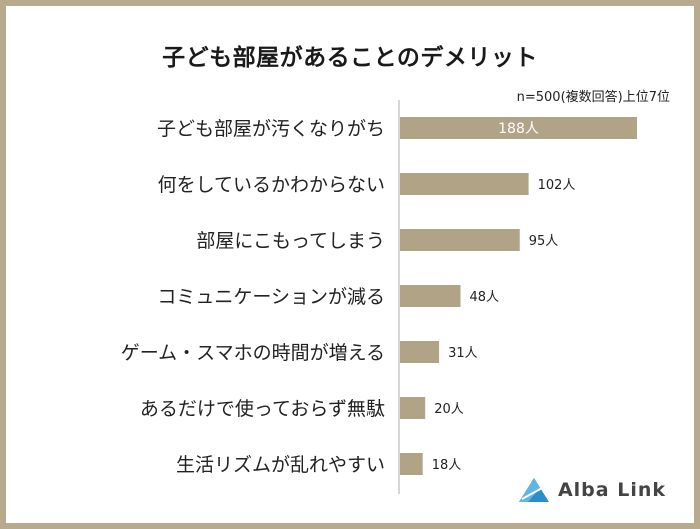  What do you see at coordinates (280, 465) in the screenshot?
I see `category-label: 生活リズムが乱れやすい` at bounding box center [280, 465].